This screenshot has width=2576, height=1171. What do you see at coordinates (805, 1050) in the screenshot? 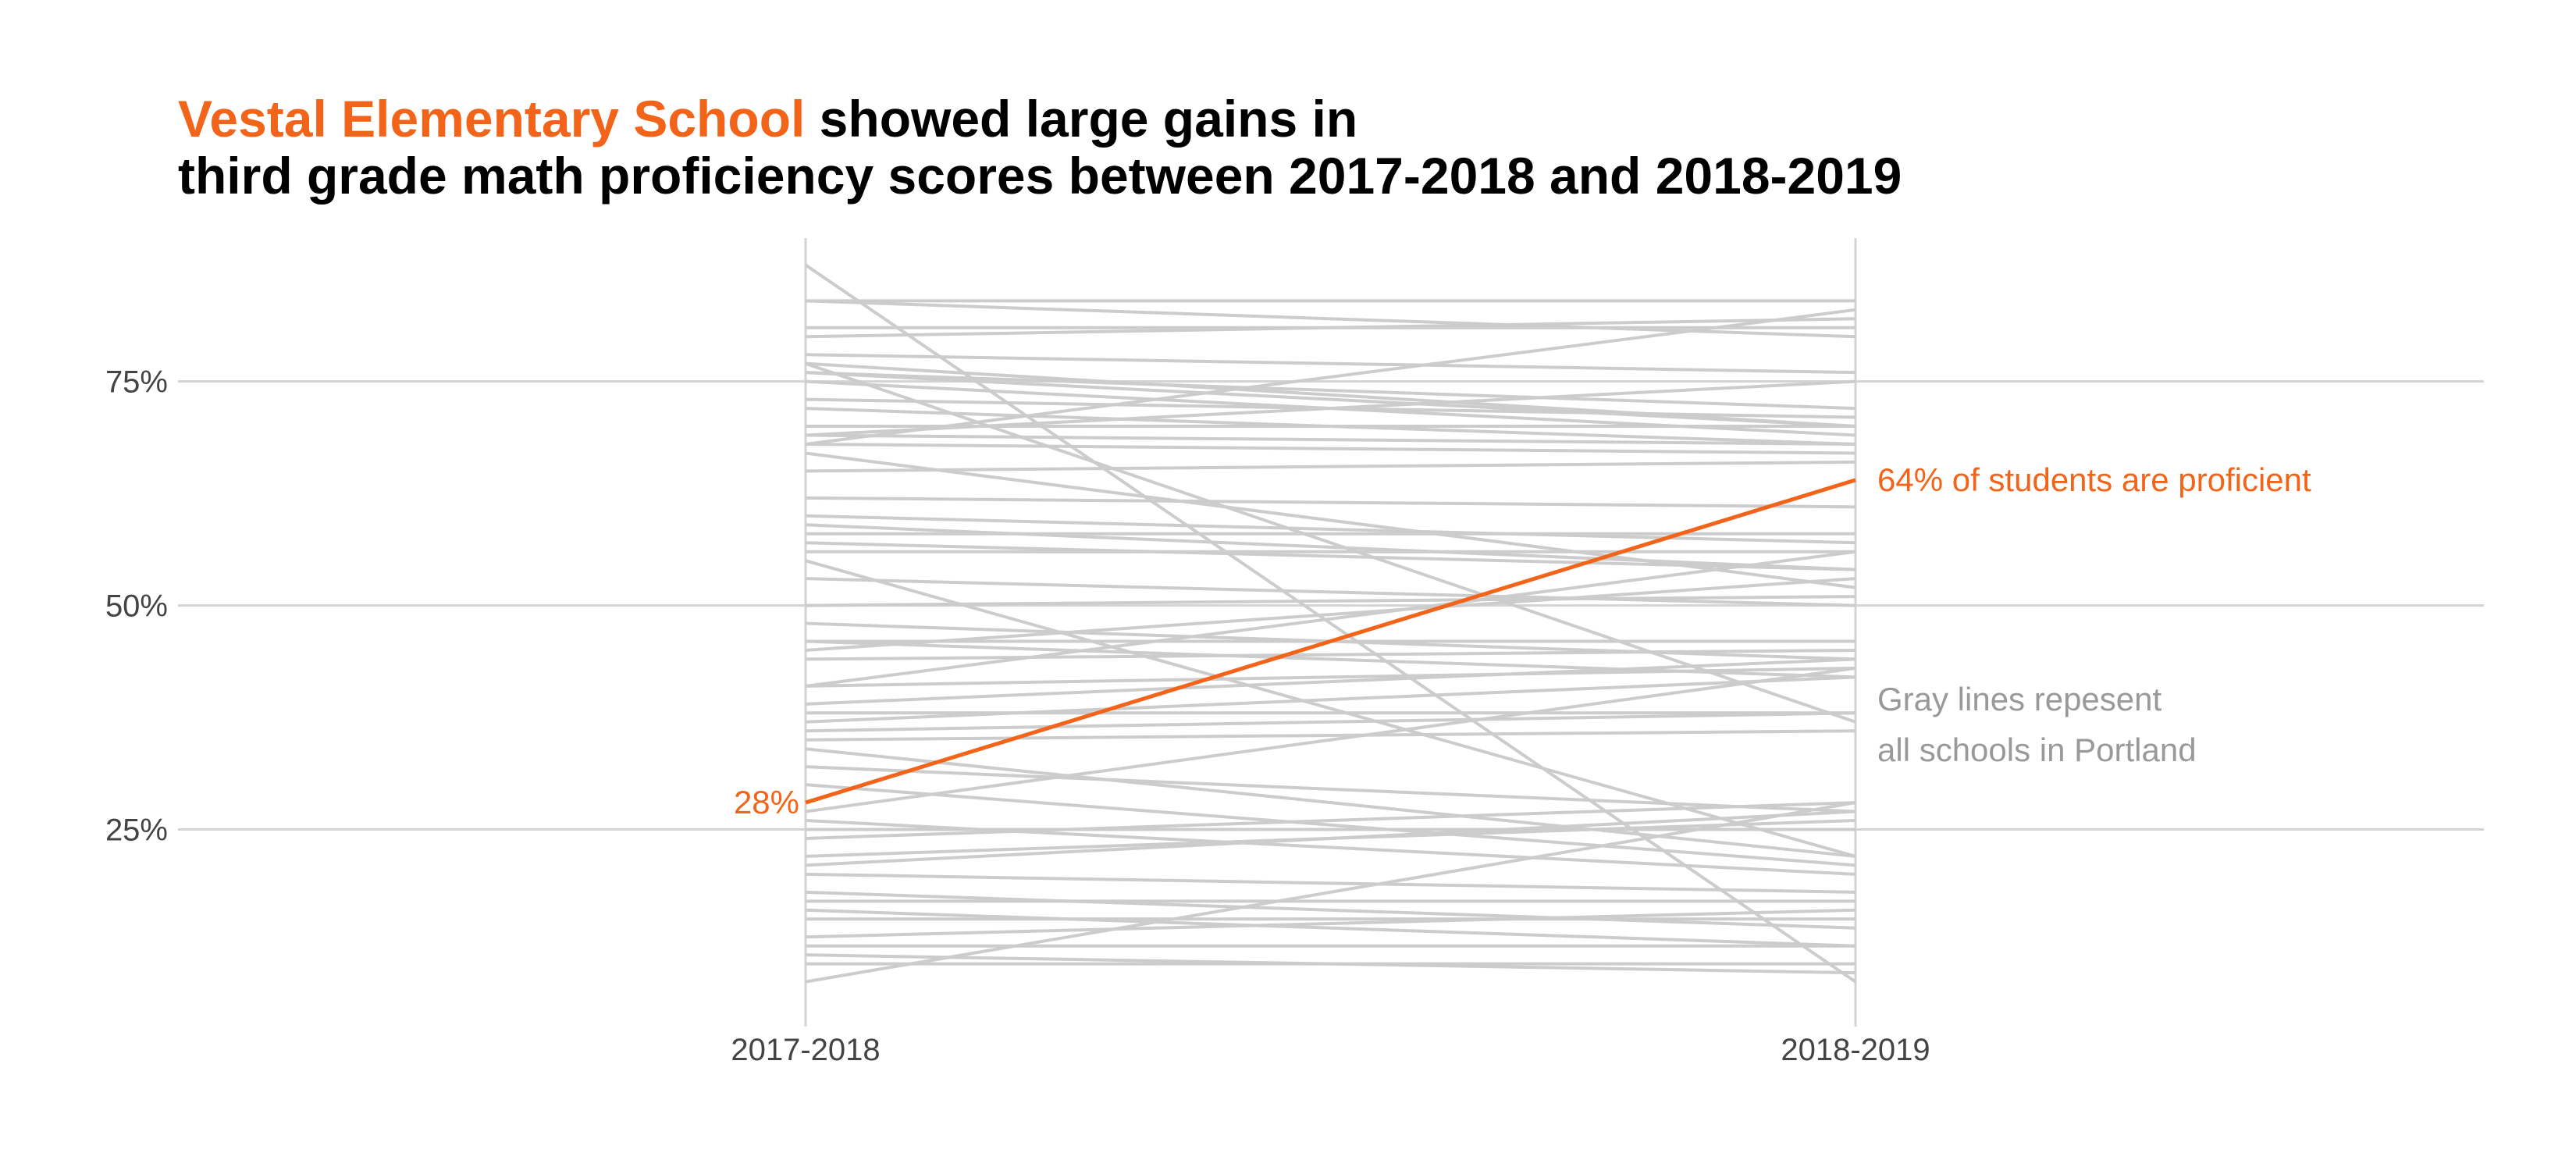
I see `x-tick-label: 2017-2018` at bounding box center [805, 1050].